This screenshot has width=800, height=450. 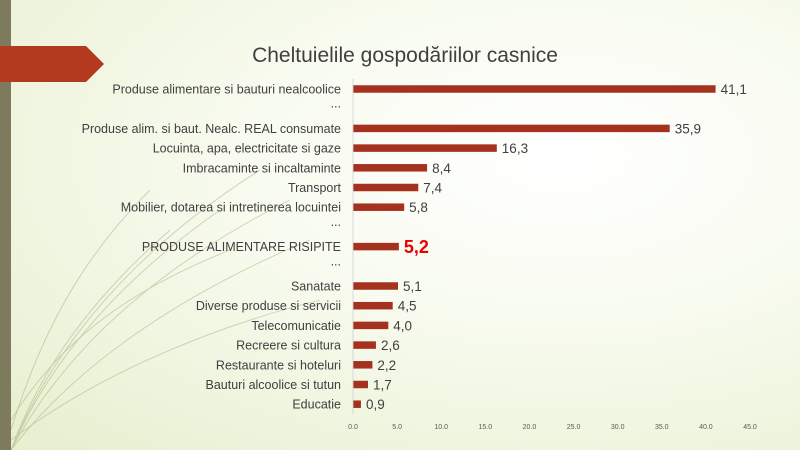 I want to click on accent-arrow-shape, so click(x=52, y=64).